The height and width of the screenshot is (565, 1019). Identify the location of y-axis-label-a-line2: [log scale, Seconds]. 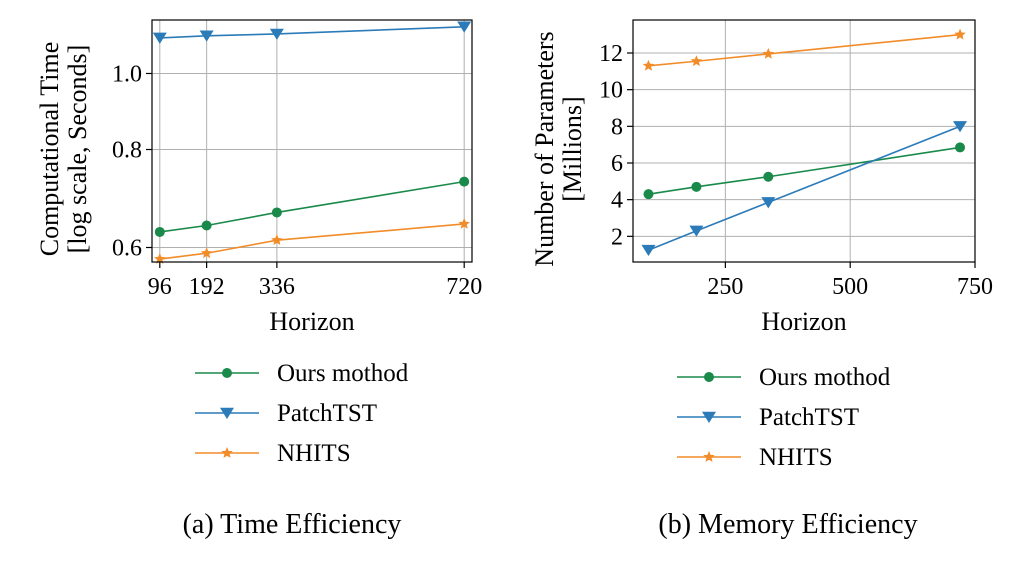
(77, 149).